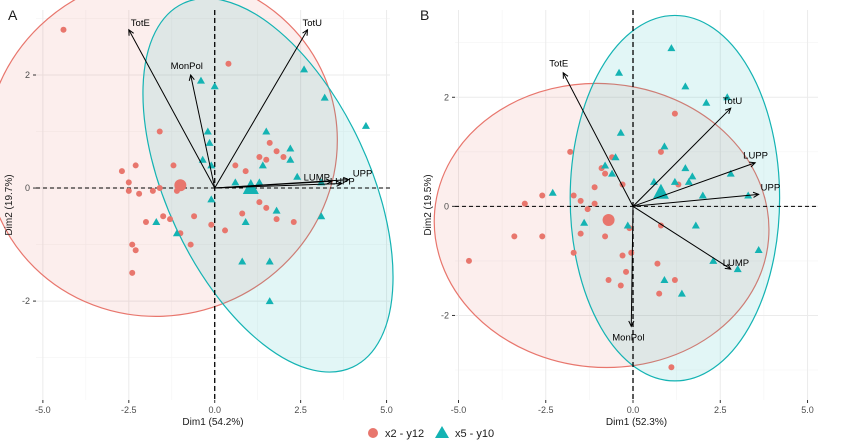 The image size is (850, 446). What do you see at coordinates (753, 164) in the screenshot?
I see `arrowhead-lupp` at bounding box center [753, 164].